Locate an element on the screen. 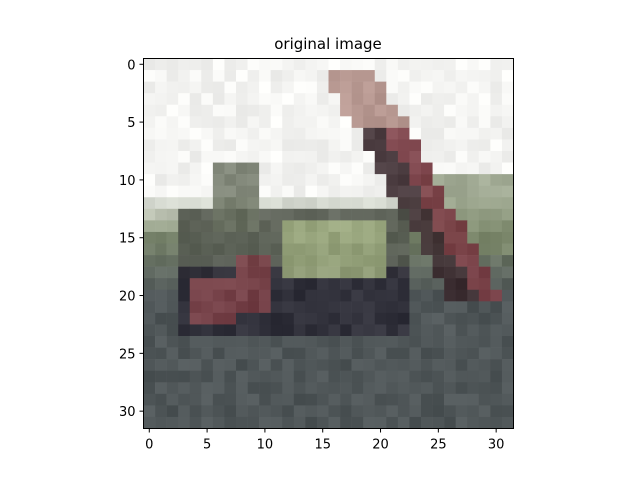  x-tick-label: 15 is located at coordinates (322, 445).